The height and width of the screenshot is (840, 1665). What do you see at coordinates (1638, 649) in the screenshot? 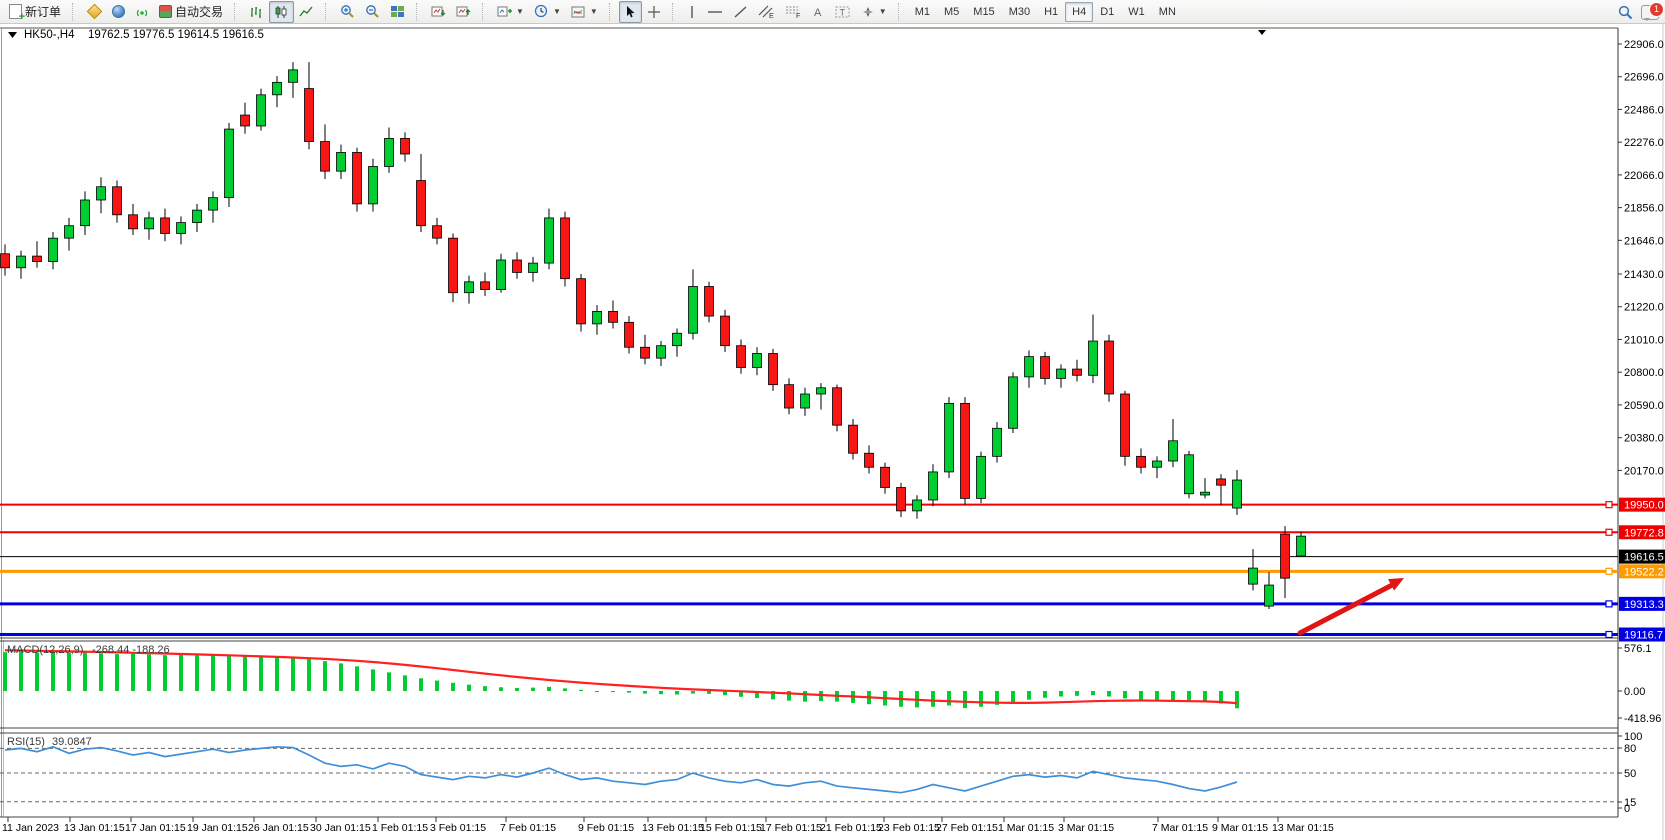
I see `macd-axis-label: 576.1` at bounding box center [1638, 649].